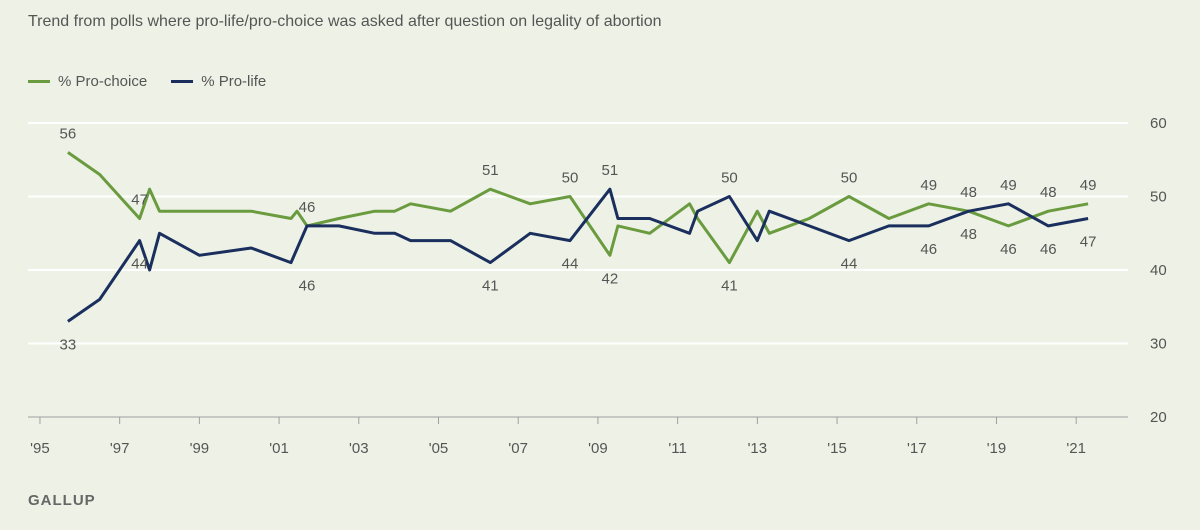 This screenshot has width=1200, height=530. Describe the element at coordinates (610, 170) in the screenshot. I see `data-label-pro-life-2009.3: 51` at that location.